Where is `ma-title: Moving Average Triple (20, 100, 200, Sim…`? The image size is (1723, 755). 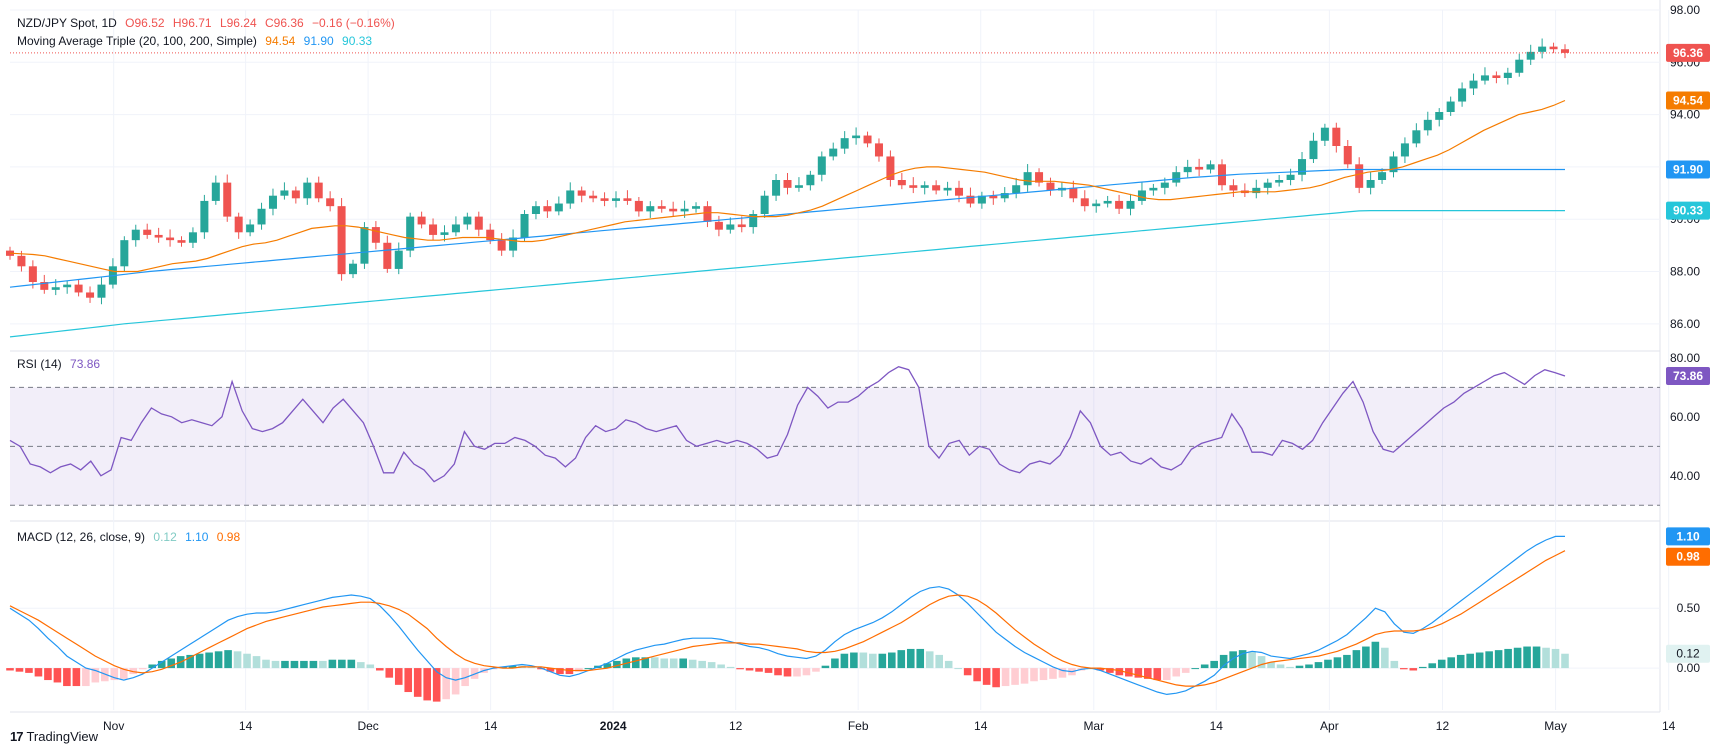 ma-title: Moving Average Triple (20, 100, 200, Sim… is located at coordinates (137, 41).